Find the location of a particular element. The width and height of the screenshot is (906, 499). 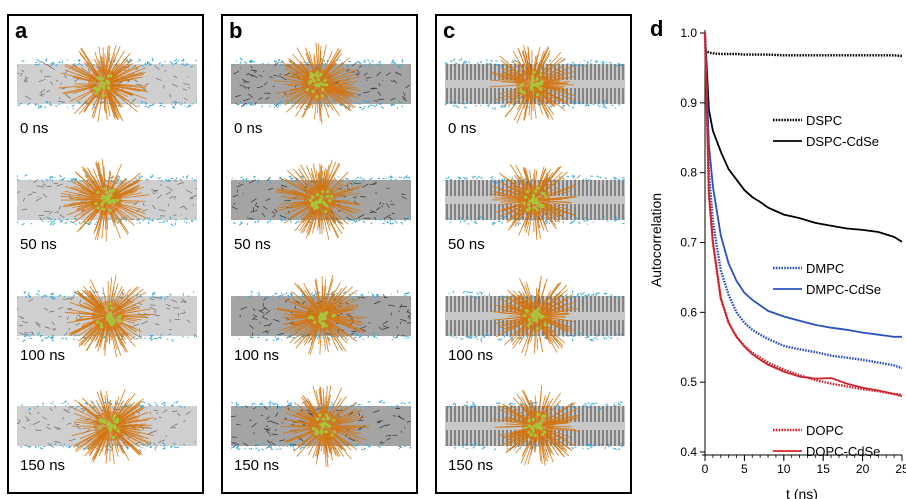

x-tick-label: 10 is located at coordinates (784, 469).